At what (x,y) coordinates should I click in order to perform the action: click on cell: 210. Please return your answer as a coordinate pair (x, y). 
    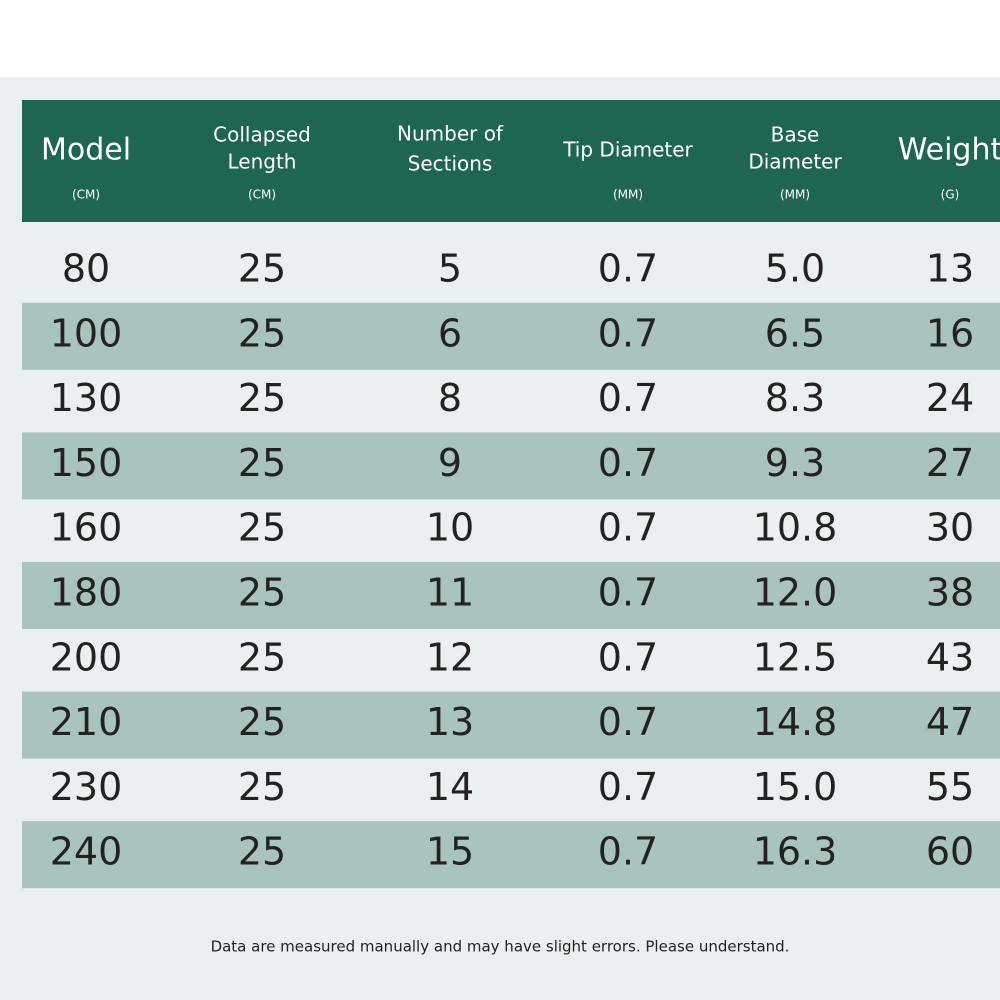
    Looking at the image, I should click on (86, 722).